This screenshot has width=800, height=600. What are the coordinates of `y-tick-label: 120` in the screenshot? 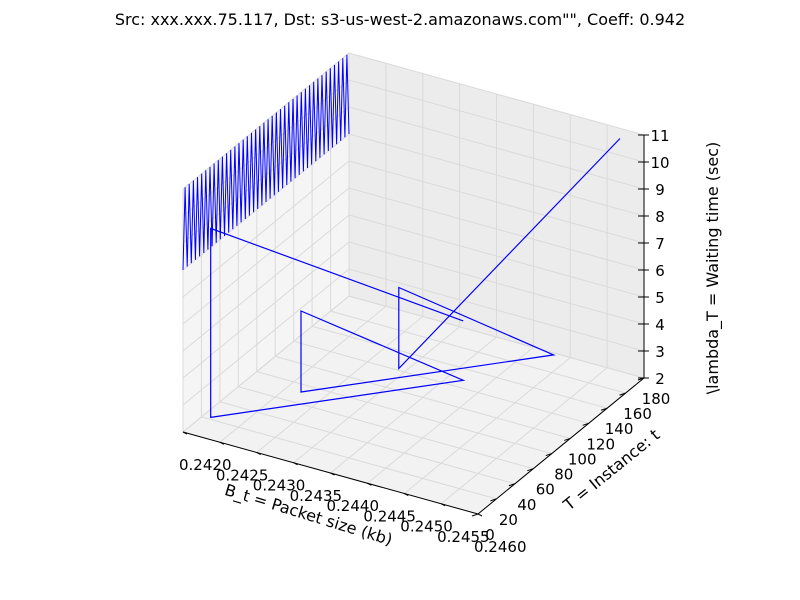 It's located at (600, 444).